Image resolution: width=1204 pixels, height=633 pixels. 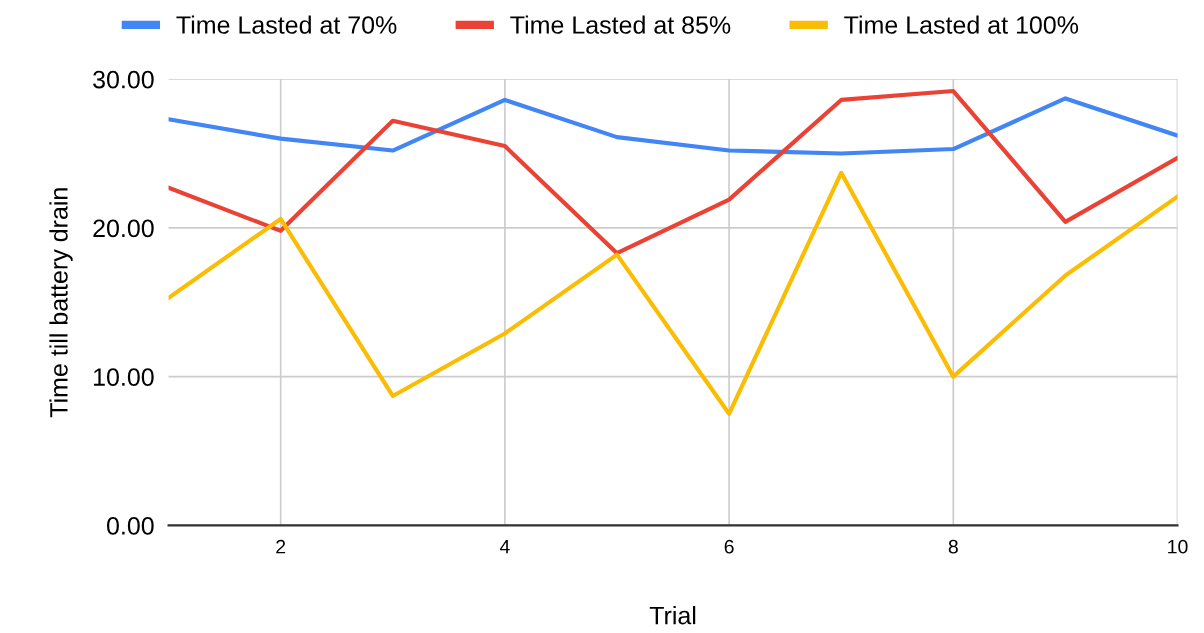 I want to click on x-axis-title: Trial, so click(x=672, y=615).